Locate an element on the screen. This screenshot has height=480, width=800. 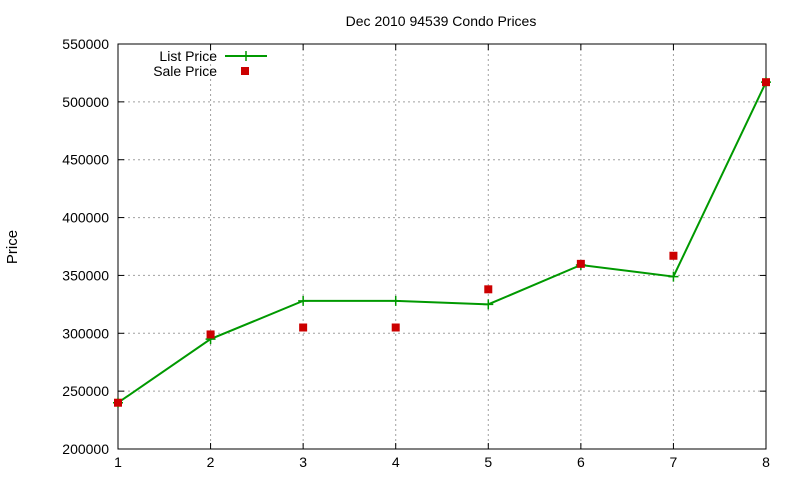
chart-title: Dec 2010 94539 Condo Prices is located at coordinates (441, 21).